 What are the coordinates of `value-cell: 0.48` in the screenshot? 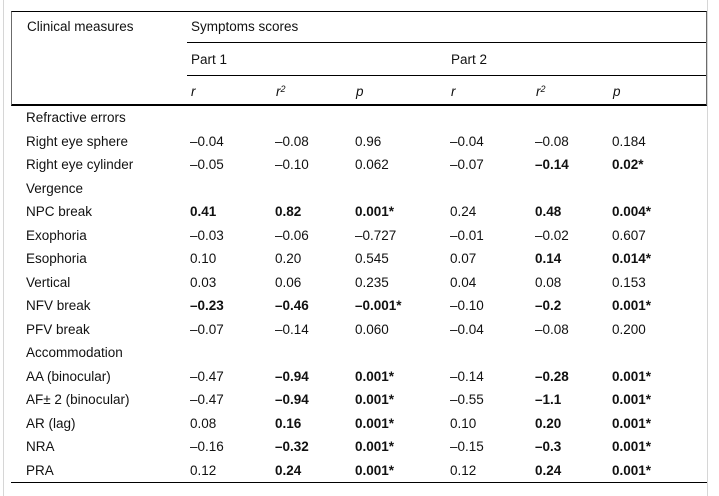 It's located at (548, 211).